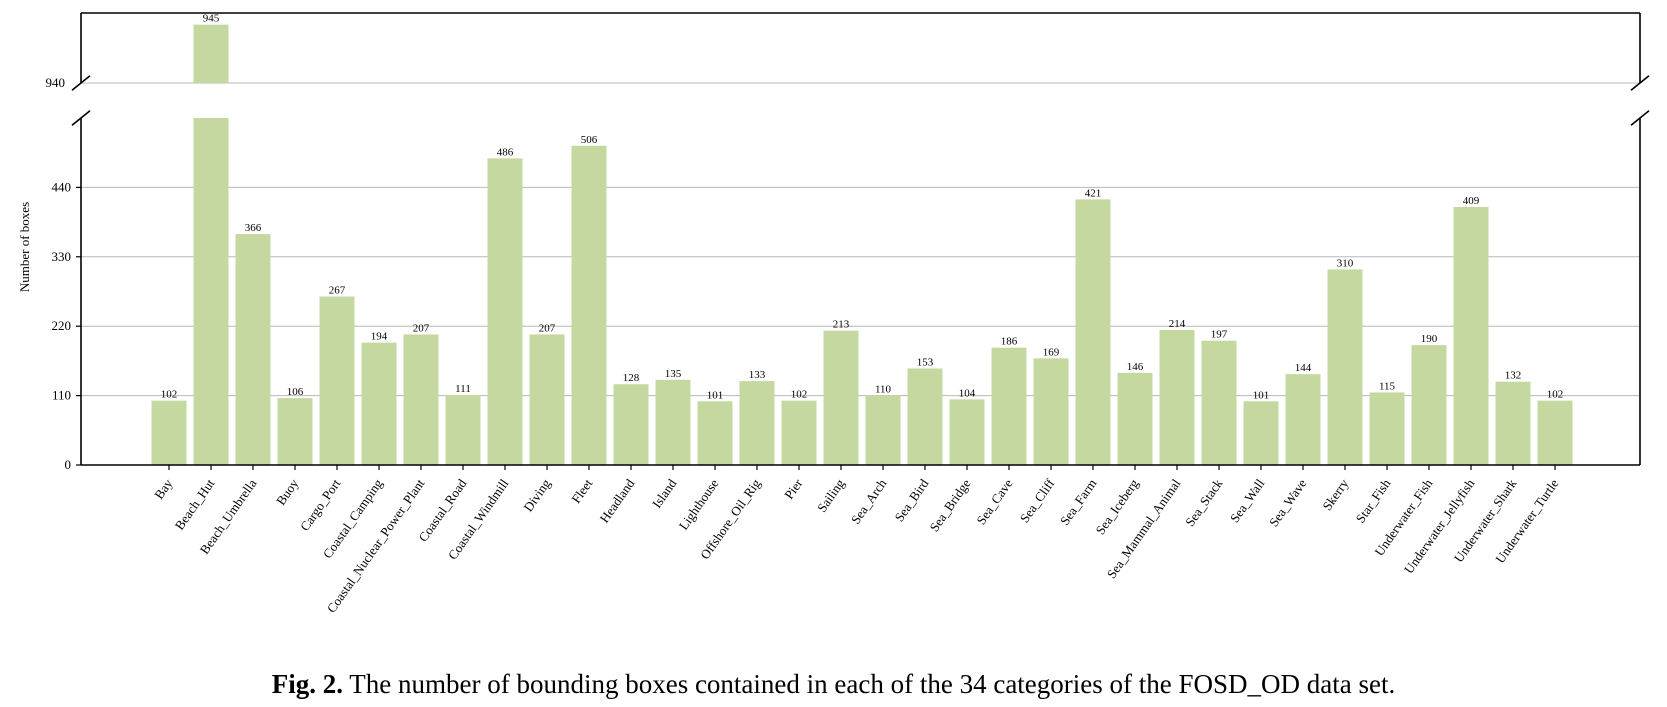 The height and width of the screenshot is (707, 1667). What do you see at coordinates (831, 495) in the screenshot?
I see `x-tick-label-sailing: Sailing` at bounding box center [831, 495].